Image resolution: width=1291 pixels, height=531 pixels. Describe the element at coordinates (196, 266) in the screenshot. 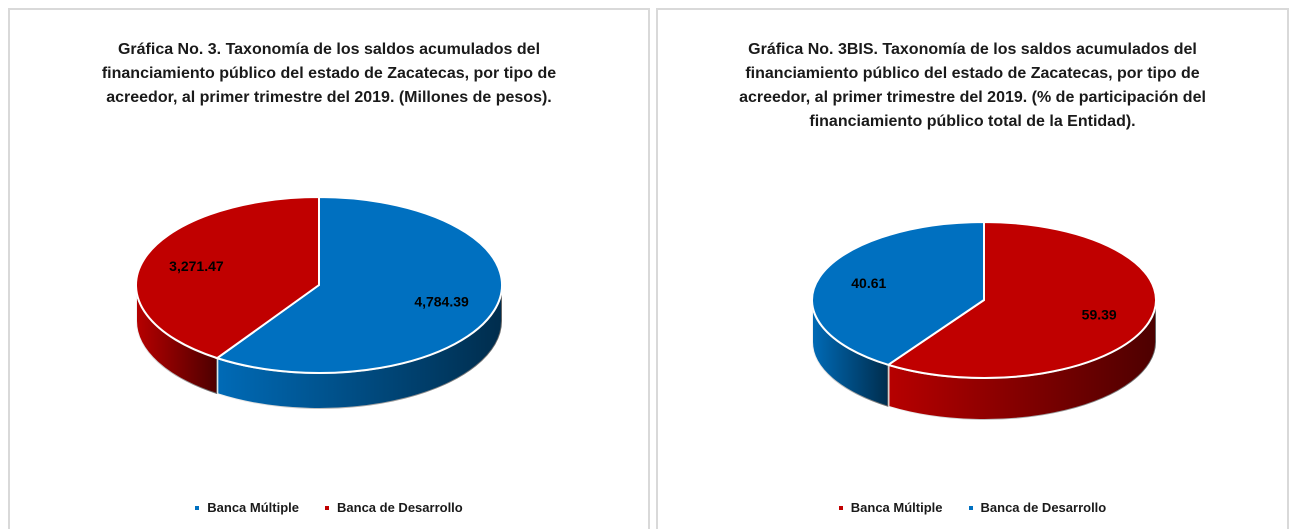

I see `data-label: 3,271.47` at that location.